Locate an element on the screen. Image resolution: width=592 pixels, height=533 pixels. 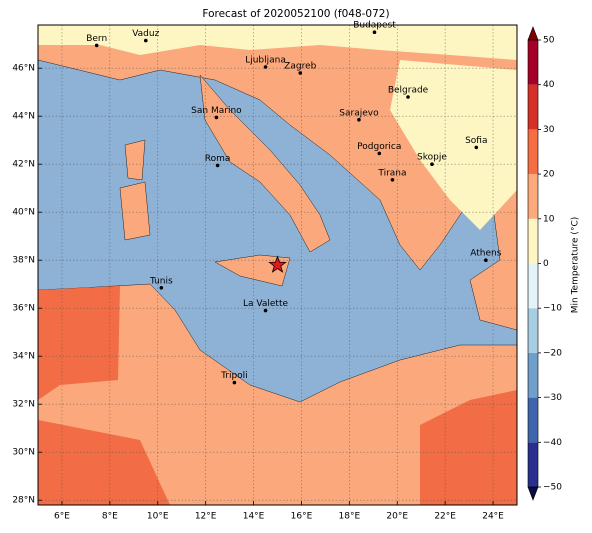
marker-star is located at coordinates (277, 264).